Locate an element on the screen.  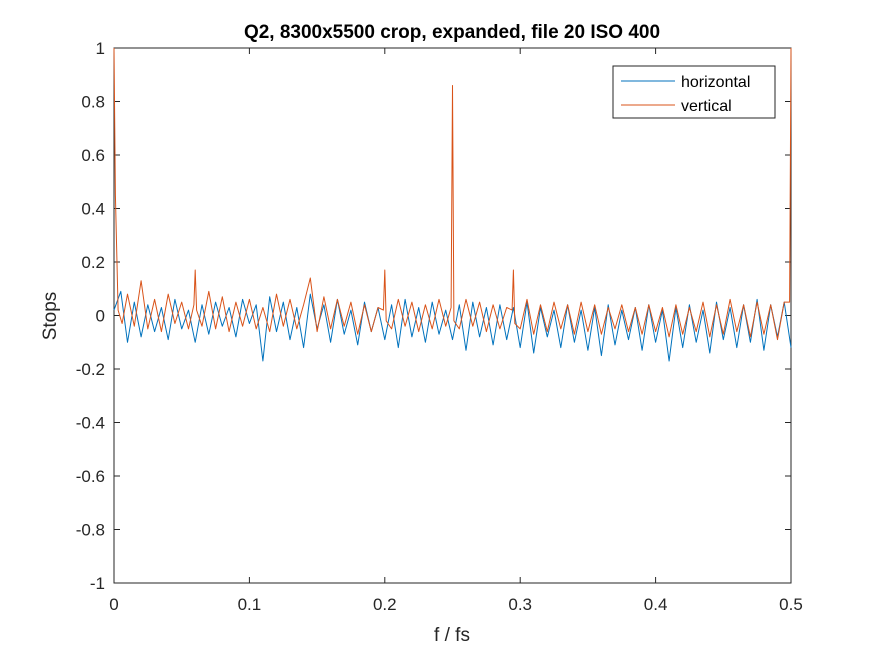
x-tick-label: 0.3 is located at coordinates (520, 604).